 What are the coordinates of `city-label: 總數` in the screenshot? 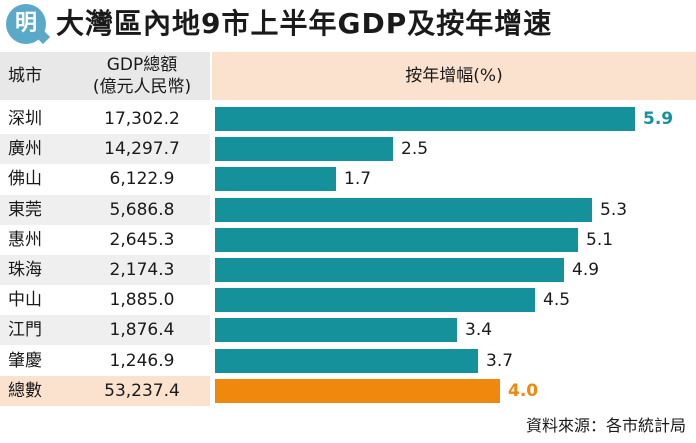 It's located at (25, 390).